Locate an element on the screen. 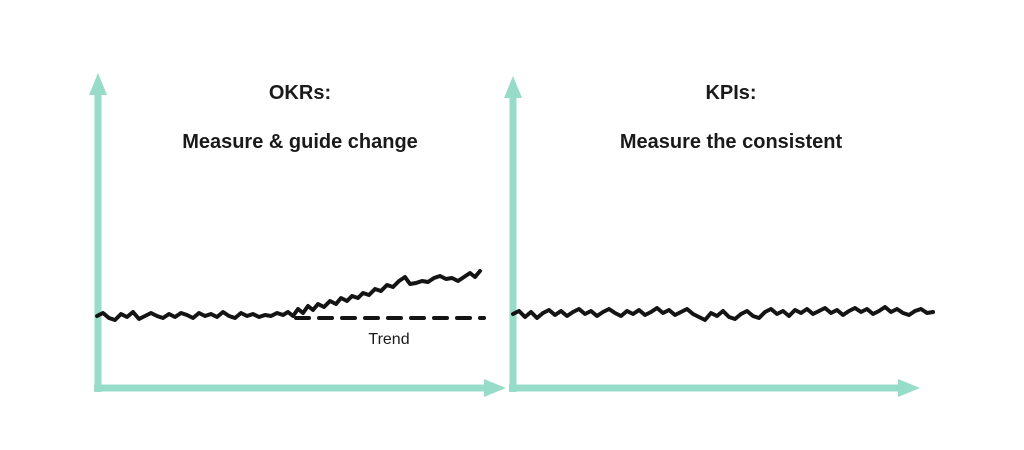 This screenshot has width=1024, height=450. kpi-panel-subtitle: Measure the consistent is located at coordinates (731, 142).